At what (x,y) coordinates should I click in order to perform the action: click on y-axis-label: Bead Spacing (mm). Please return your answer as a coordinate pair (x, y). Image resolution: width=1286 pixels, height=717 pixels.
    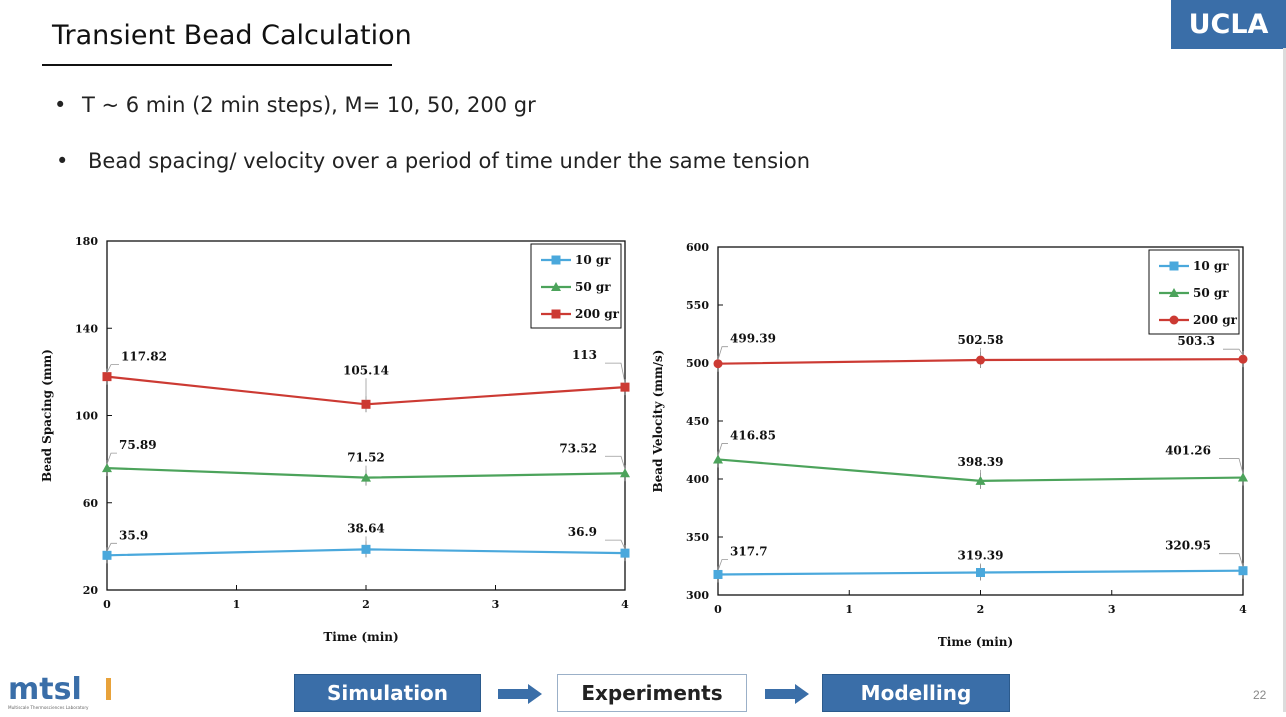
    Looking at the image, I should click on (47, 415).